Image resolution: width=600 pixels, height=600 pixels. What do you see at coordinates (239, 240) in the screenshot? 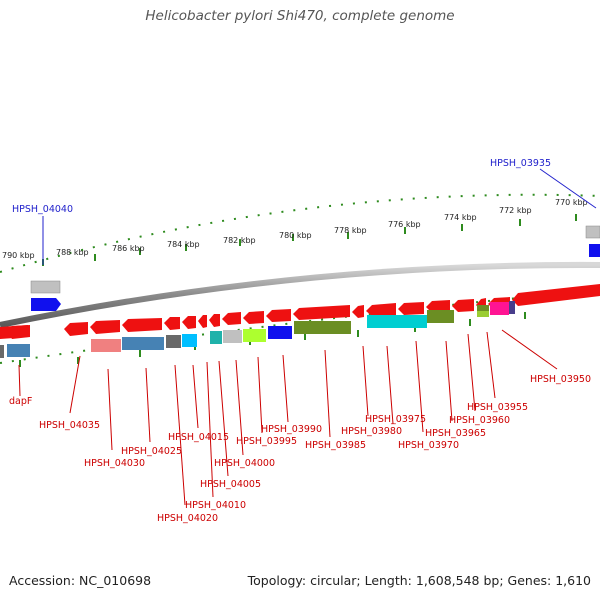
I see `scale-label: 782 kbp` at bounding box center [239, 240].